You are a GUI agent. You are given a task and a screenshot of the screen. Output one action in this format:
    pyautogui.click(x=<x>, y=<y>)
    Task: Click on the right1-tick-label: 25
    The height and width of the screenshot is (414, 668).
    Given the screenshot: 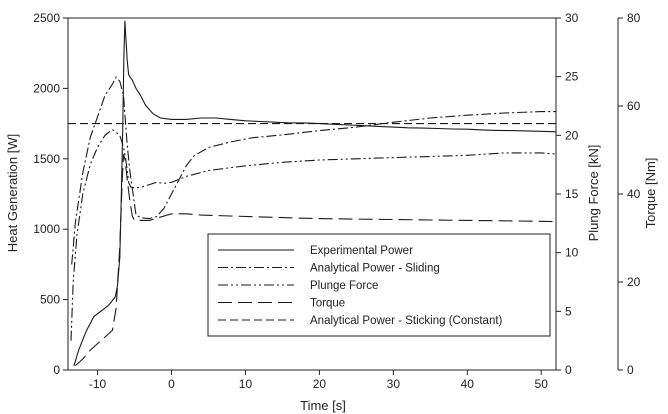 What is the action you would take?
    pyautogui.click(x=572, y=77)
    